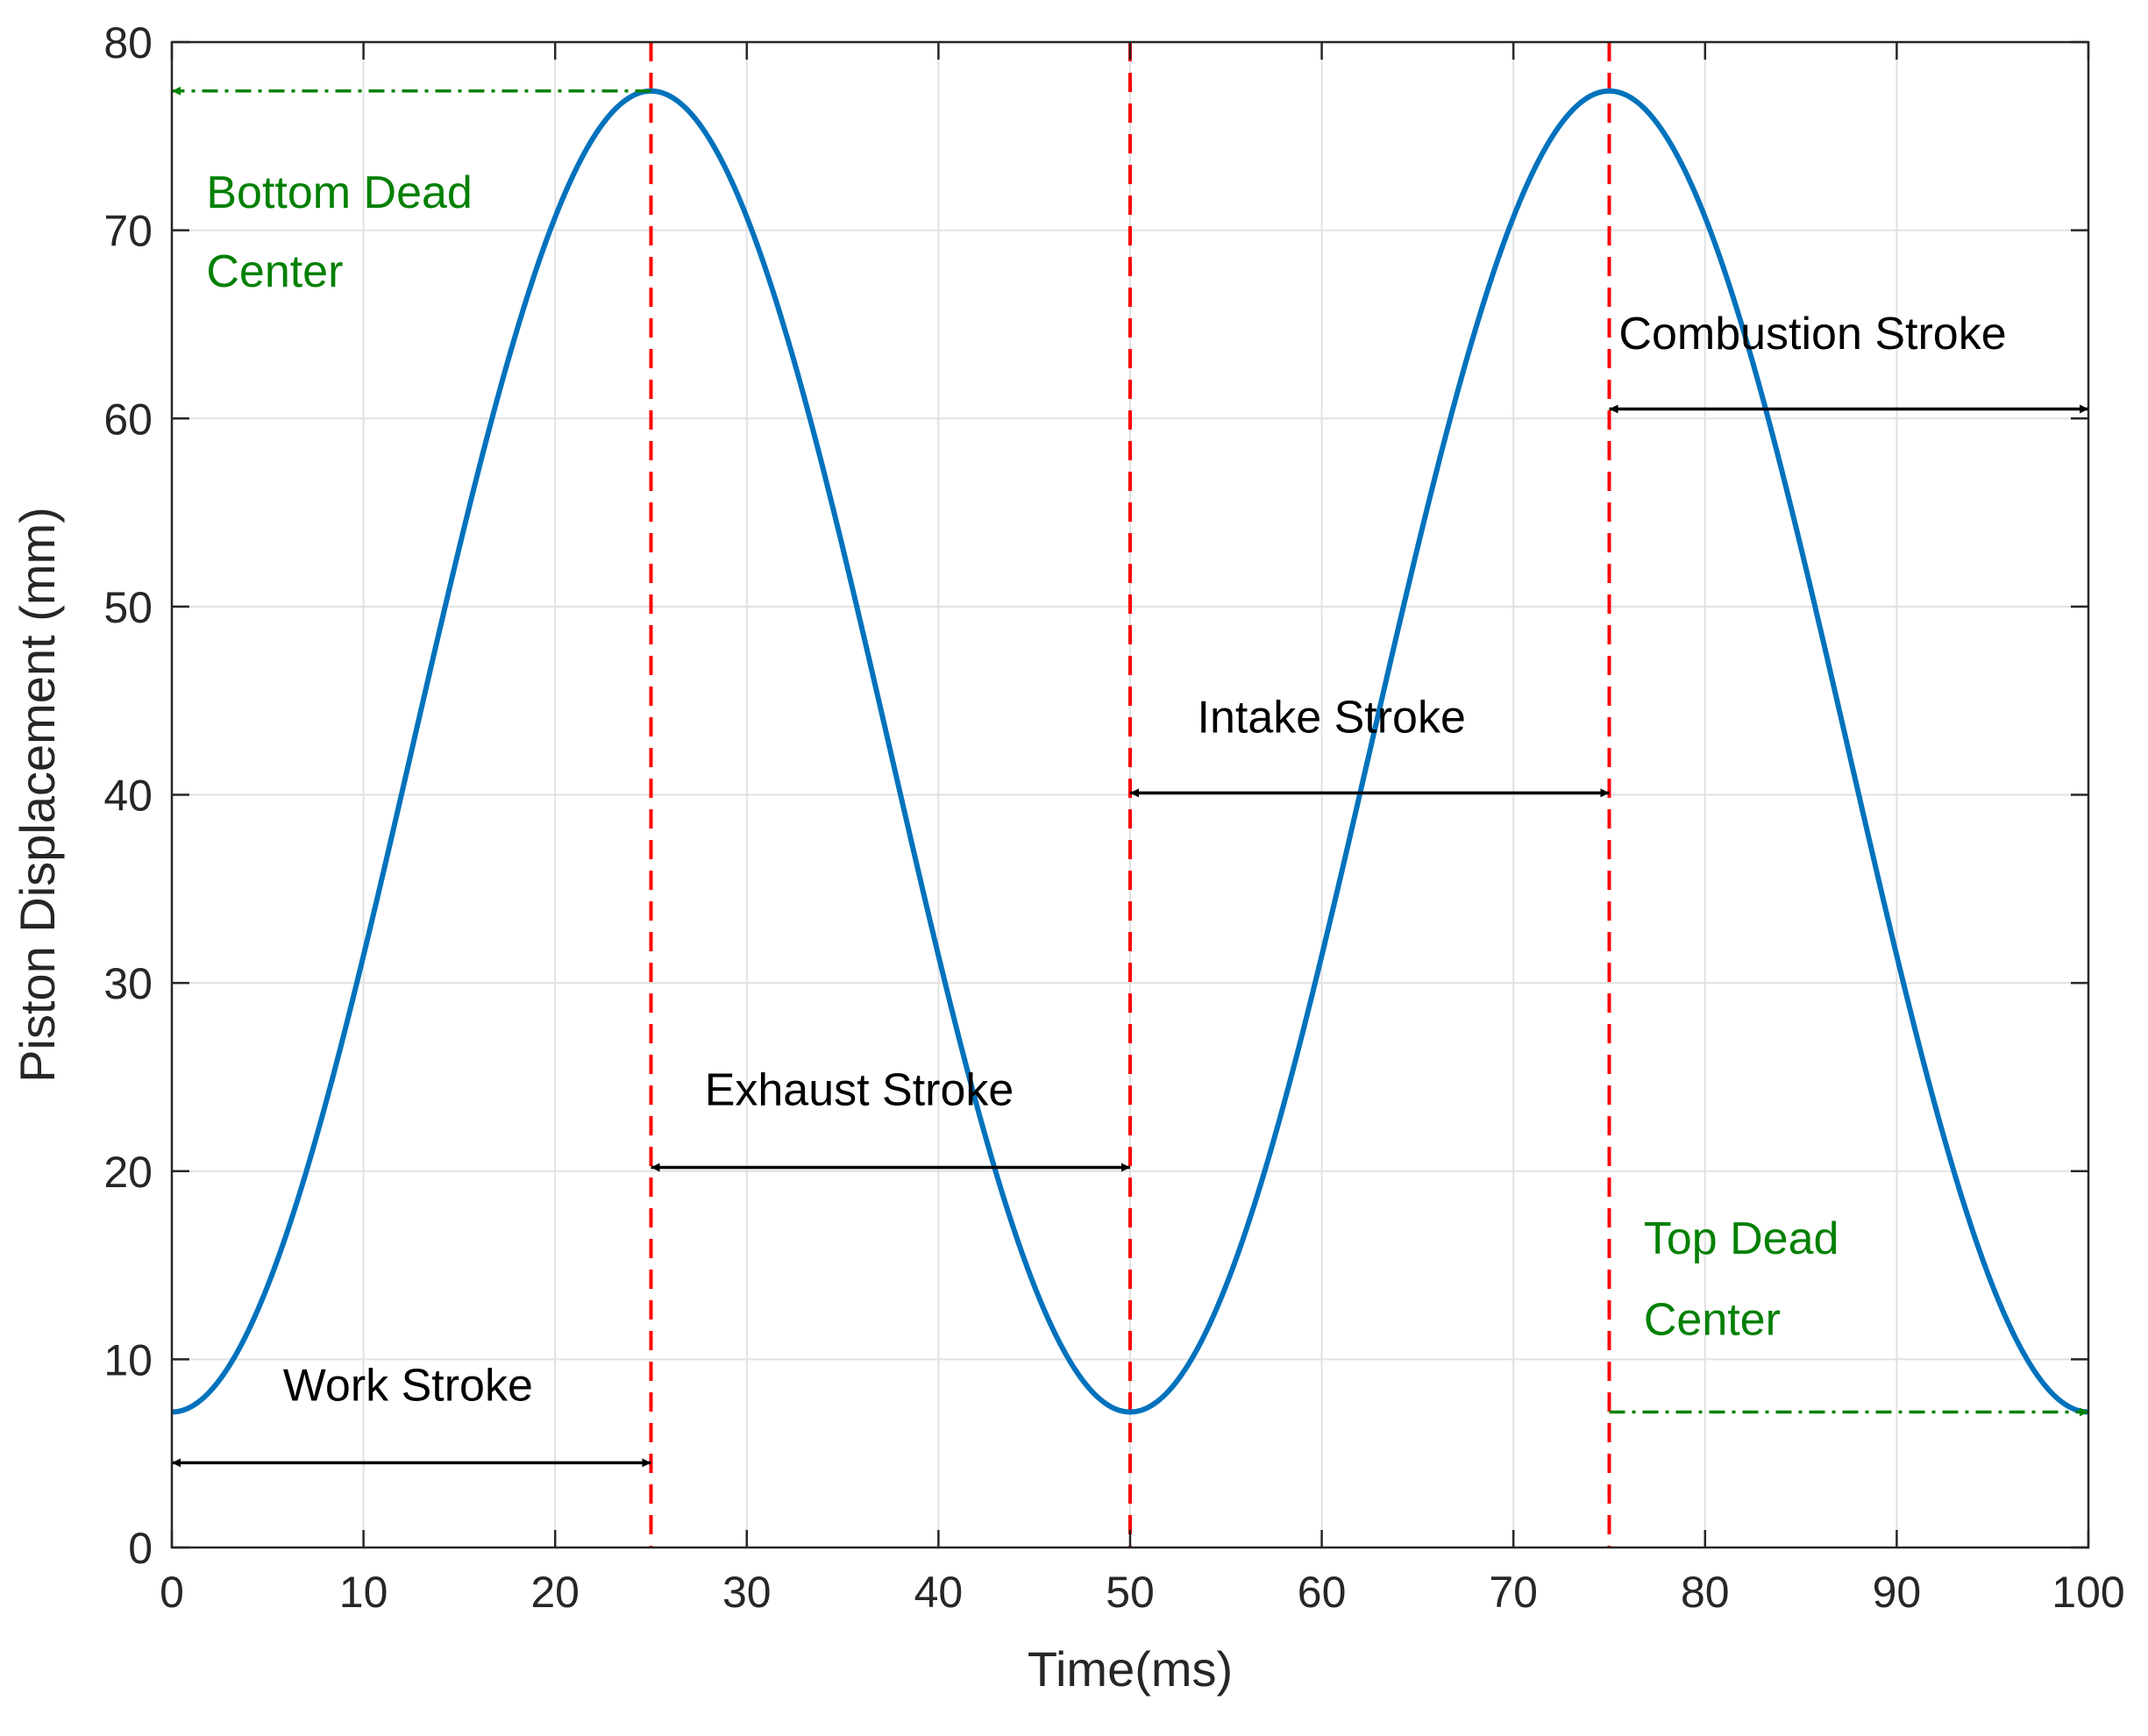  What do you see at coordinates (363, 1592) in the screenshot?
I see `x-tick-label: 10` at bounding box center [363, 1592].